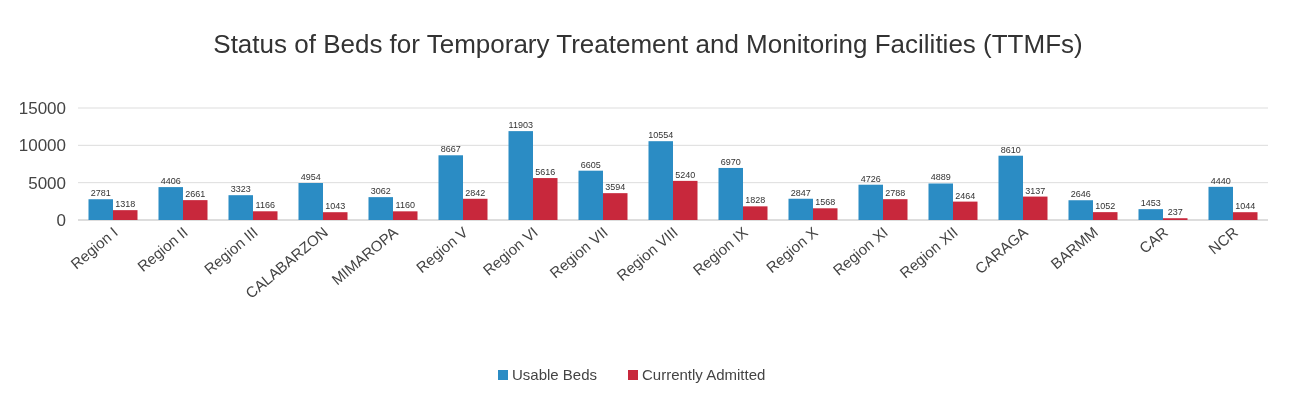 The image size is (1297, 408). I want to click on data-label: 6970, so click(730, 161).